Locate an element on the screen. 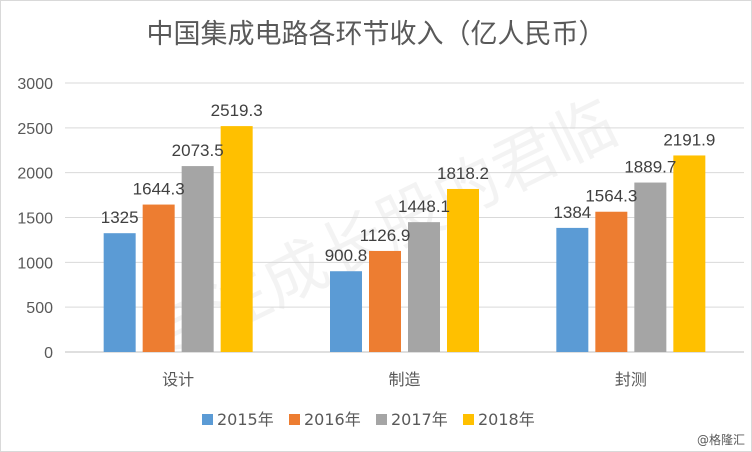  y-tick-label: 0 is located at coordinates (48, 353).